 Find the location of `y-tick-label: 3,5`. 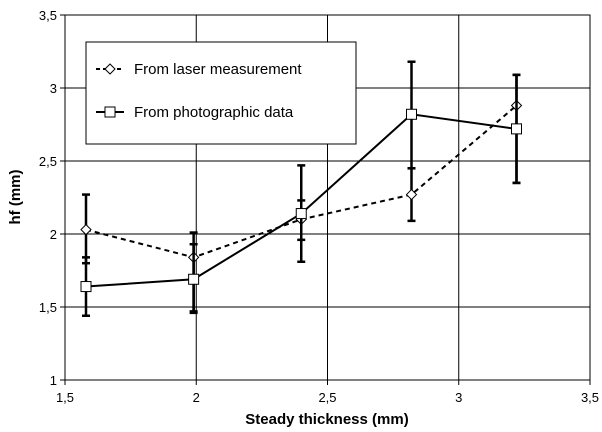

y-tick-label: 3,5 is located at coordinates (48, 15).